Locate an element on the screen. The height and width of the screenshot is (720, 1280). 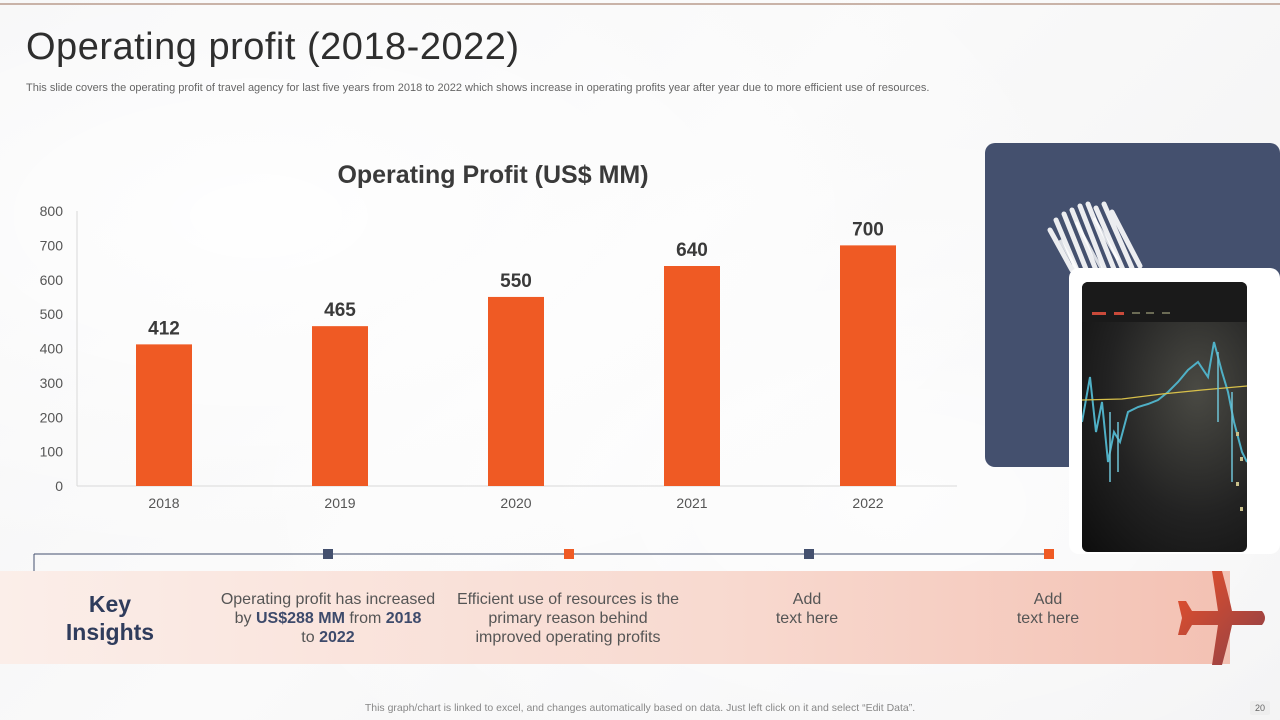
data-label-2022: 700 is located at coordinates (868, 229).